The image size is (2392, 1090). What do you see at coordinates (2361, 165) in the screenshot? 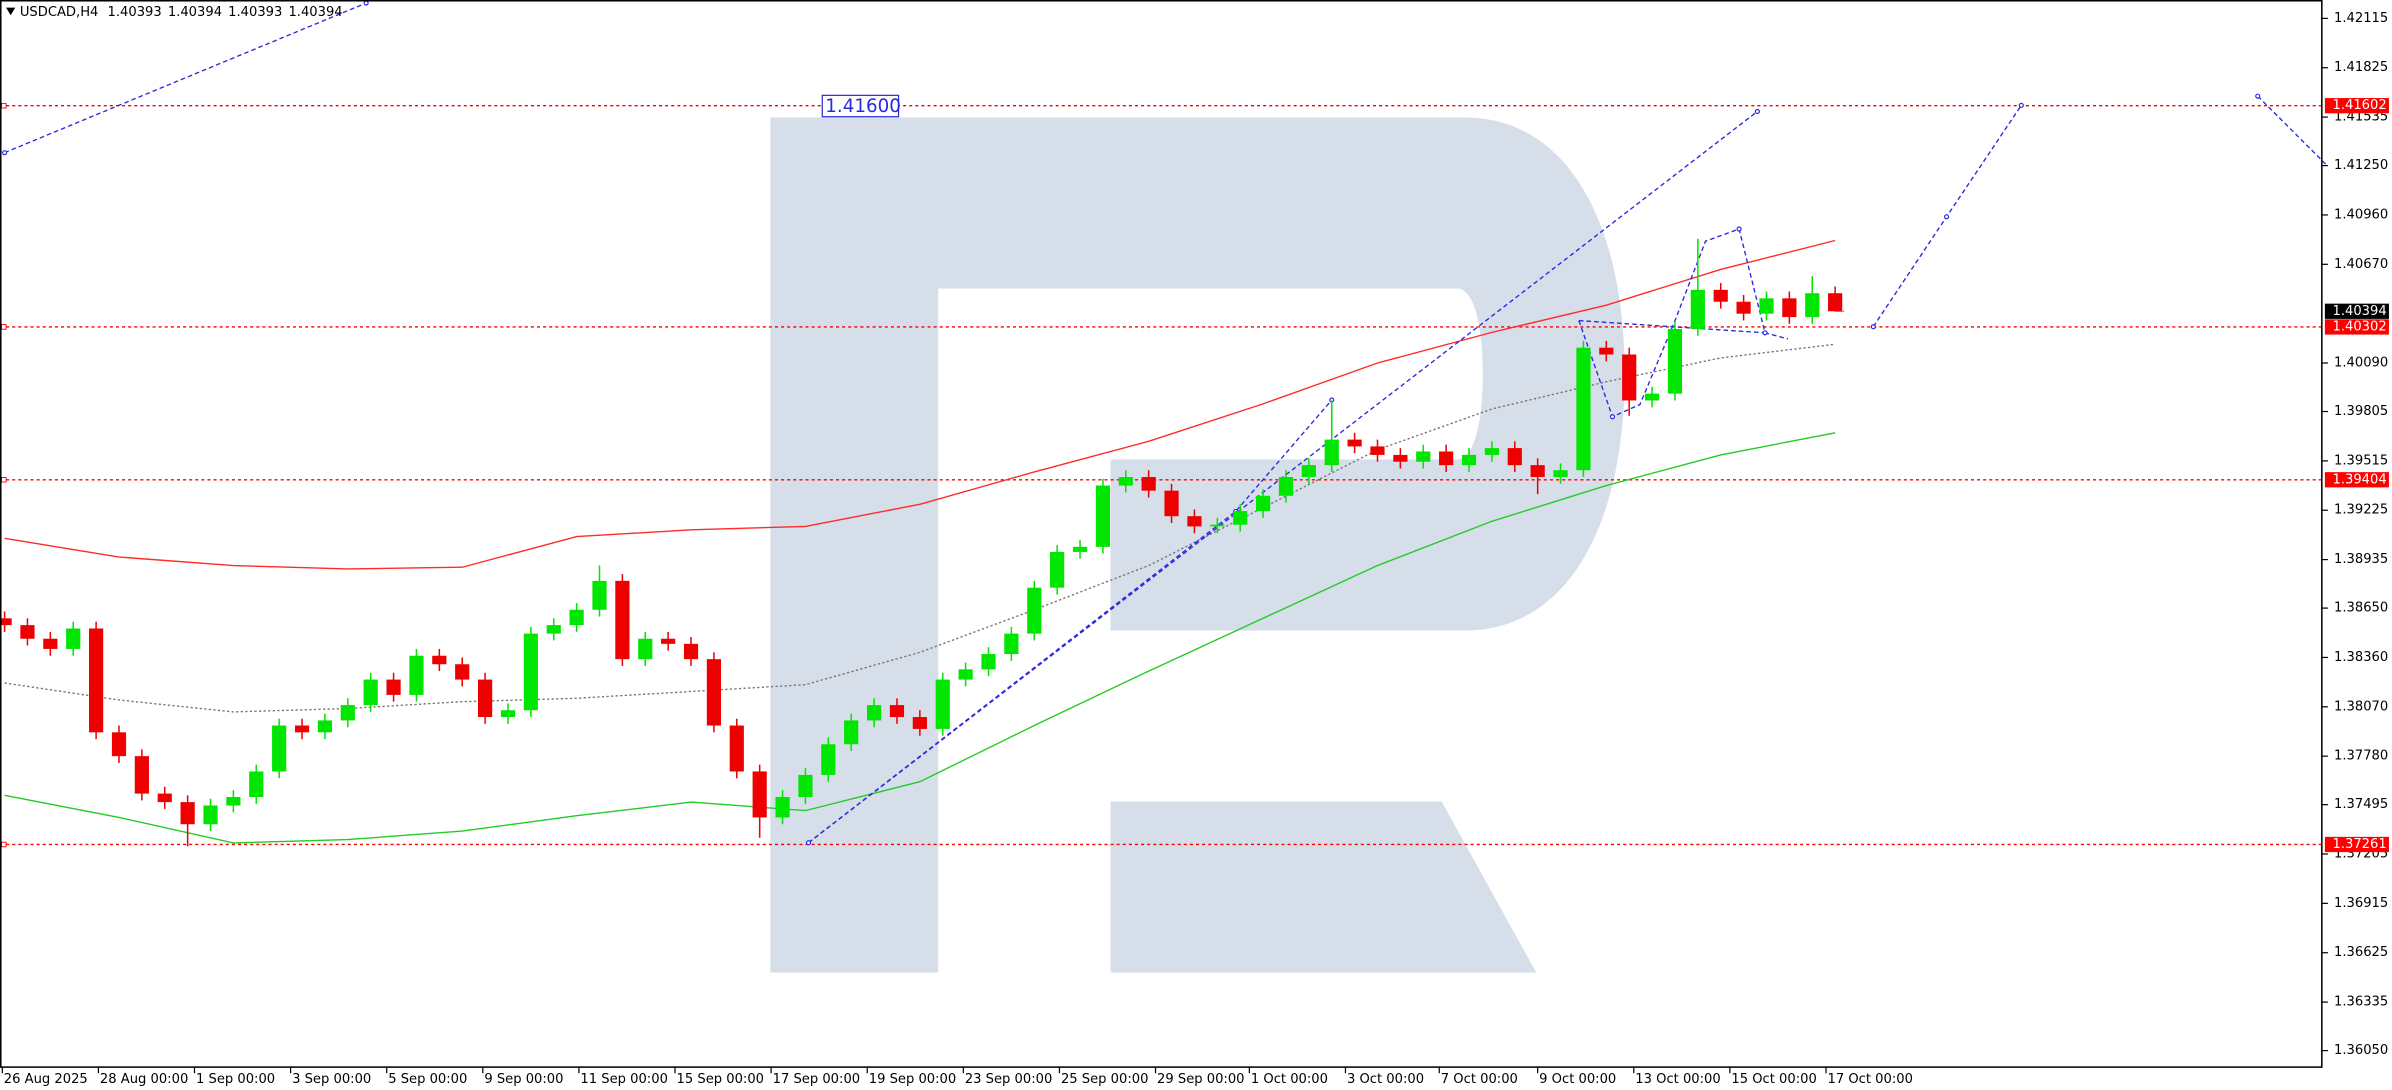
I see `y-tick-label: 1.41250` at bounding box center [2361, 165].